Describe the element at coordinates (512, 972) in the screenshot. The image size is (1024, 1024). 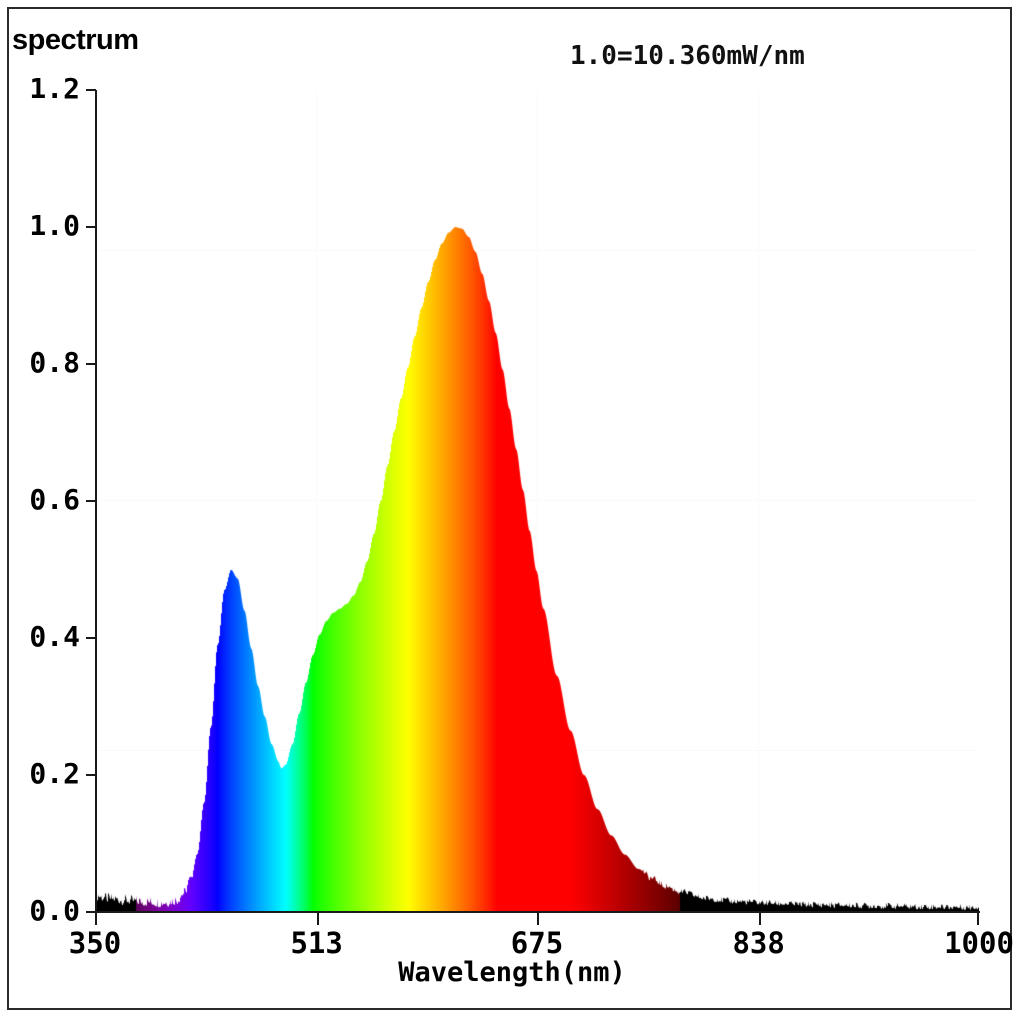
I see `x-axis-title: Wavelength(nm)` at that location.